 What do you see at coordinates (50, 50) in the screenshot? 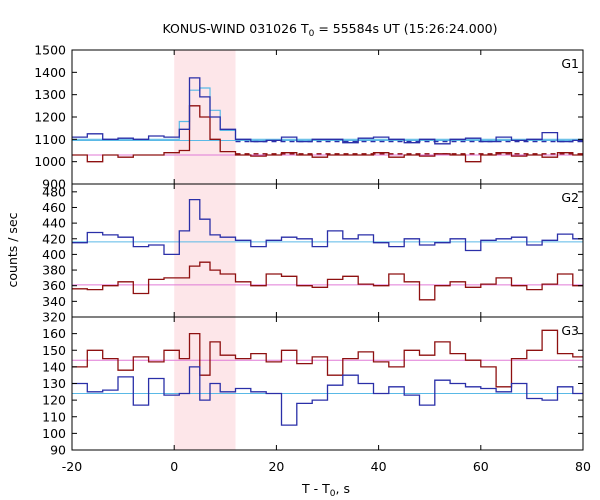
I see `y-tick-label: 1500` at bounding box center [50, 50].